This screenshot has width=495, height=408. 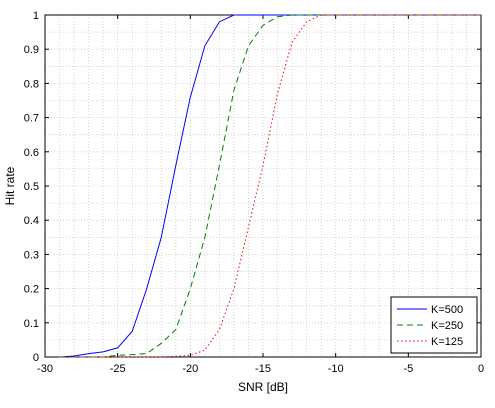 I want to click on y-tick-label: 0.6, so click(x=31, y=153).